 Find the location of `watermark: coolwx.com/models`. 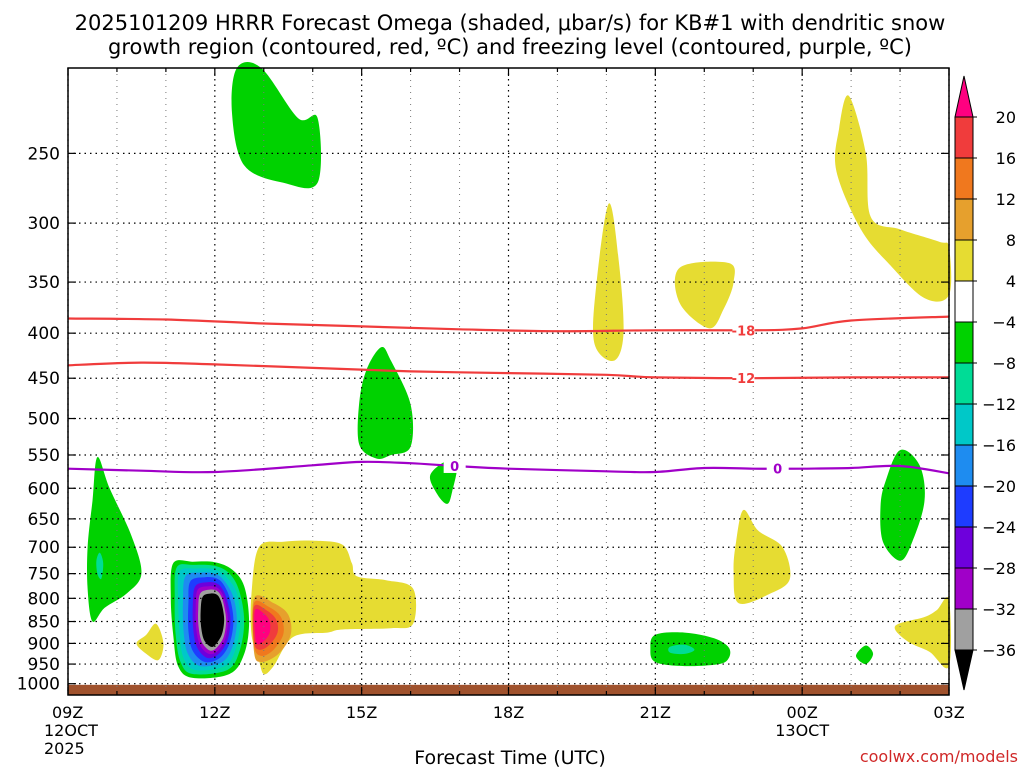

watermark: coolwx.com/models is located at coordinates (939, 756).